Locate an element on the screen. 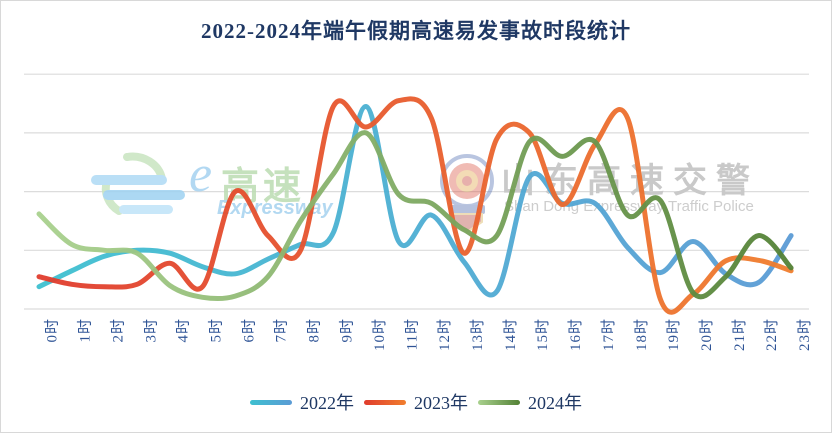 The image size is (832, 433). x-axis-label: 19时 is located at coordinates (674, 335).